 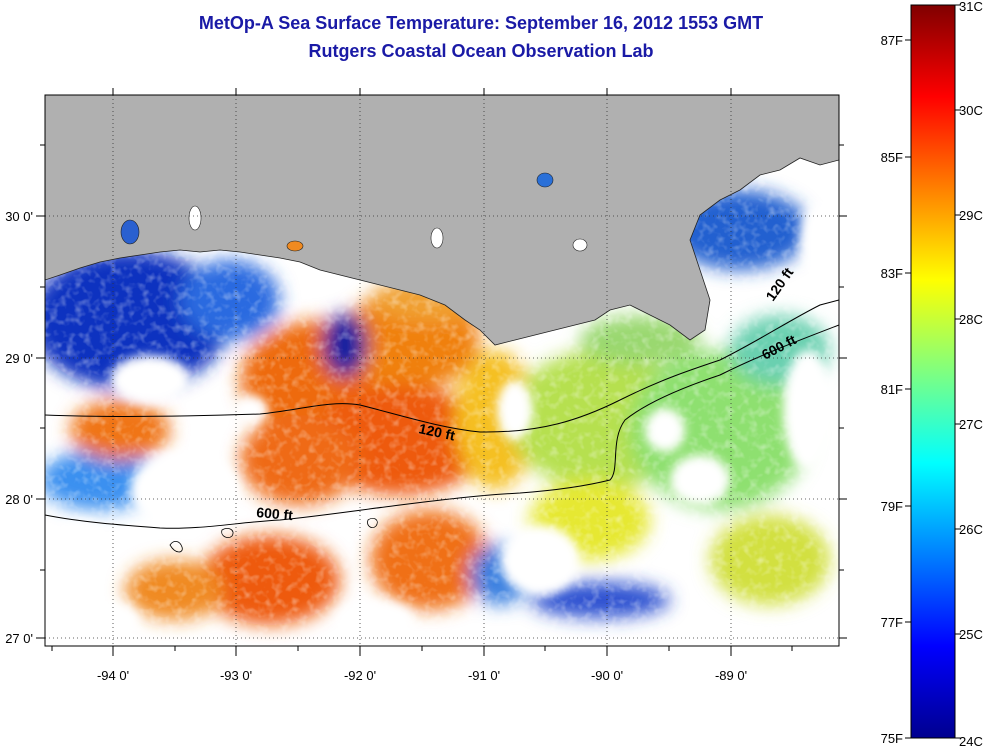 What do you see at coordinates (442, 366) in the screenshot?
I see `contour-120ft` at bounding box center [442, 366].